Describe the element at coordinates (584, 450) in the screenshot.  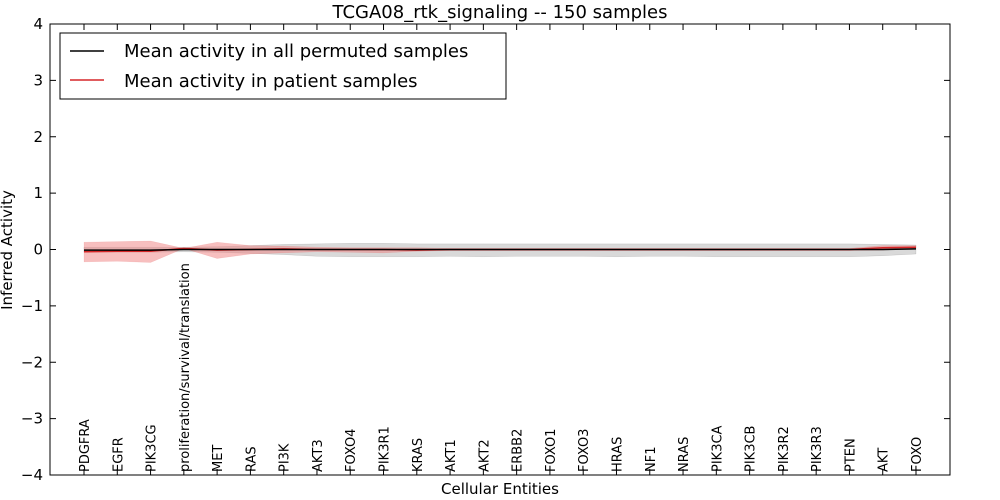
I see `x-tick-label: FOXO3` at that location.